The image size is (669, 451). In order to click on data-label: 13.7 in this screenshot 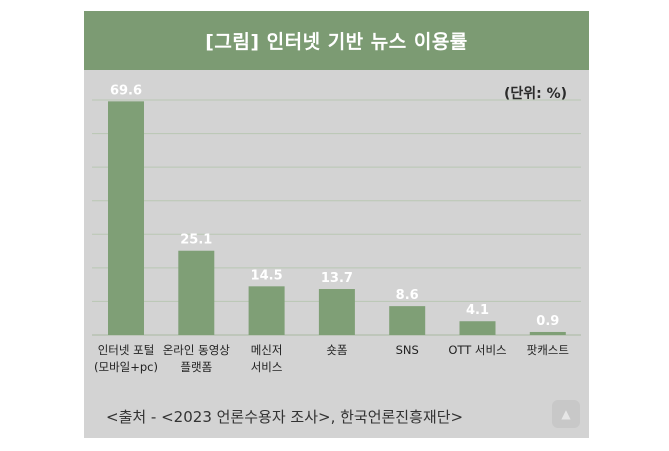, I will do `click(337, 278)`.